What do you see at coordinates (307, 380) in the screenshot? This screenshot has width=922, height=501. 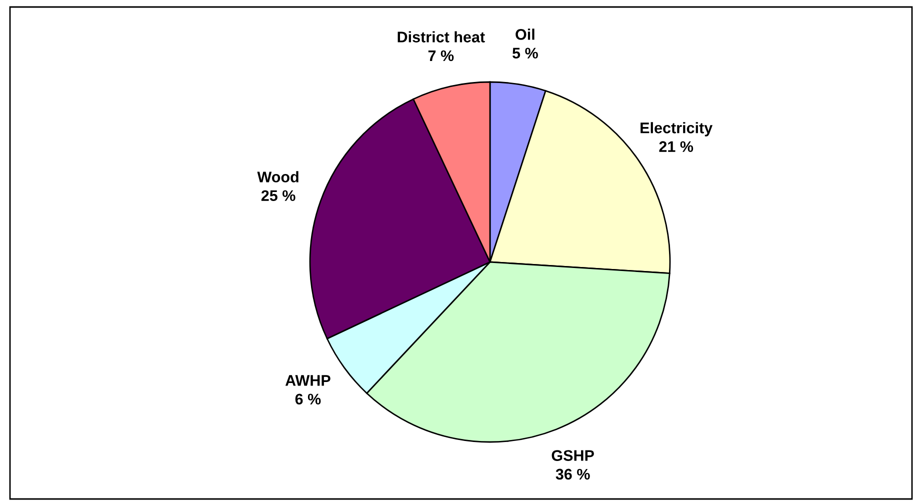 I see `slice-label: AWHP` at bounding box center [307, 380].